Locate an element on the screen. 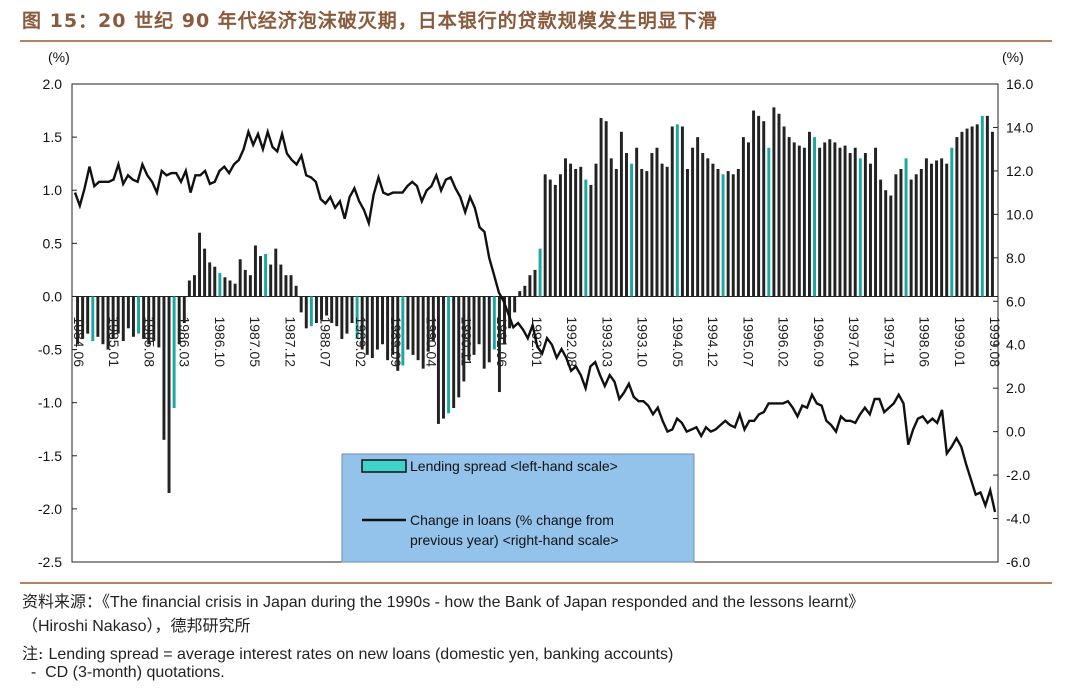 Image resolution: width=1073 pixels, height=692 pixels. left-tick-label: 1.0 is located at coordinates (53, 190).